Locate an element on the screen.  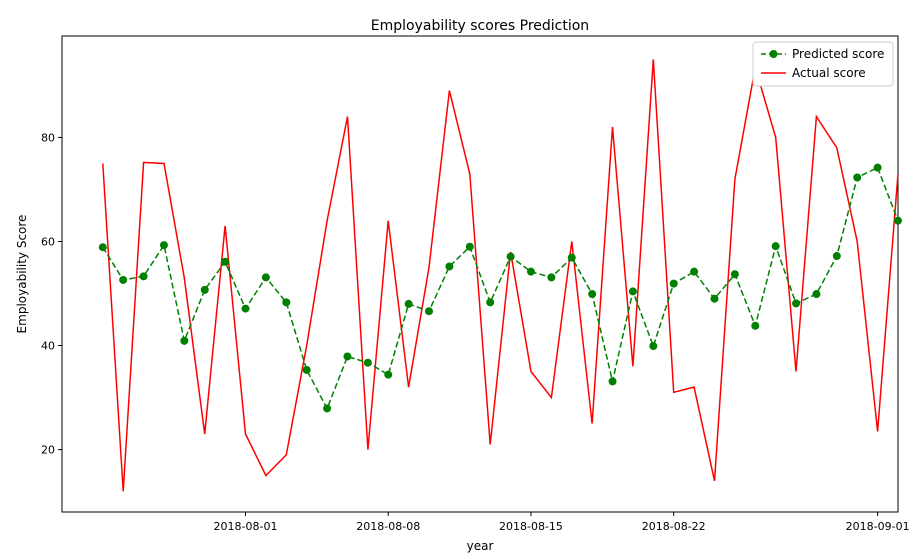
y-axis-label: Employability Score is located at coordinates (22, 274).